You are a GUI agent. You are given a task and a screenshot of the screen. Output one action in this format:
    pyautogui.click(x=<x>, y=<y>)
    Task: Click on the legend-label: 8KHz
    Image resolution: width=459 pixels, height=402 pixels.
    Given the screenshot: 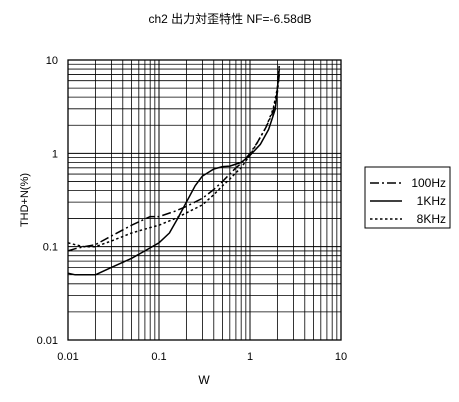 What is the action you would take?
    pyautogui.click(x=431, y=219)
    